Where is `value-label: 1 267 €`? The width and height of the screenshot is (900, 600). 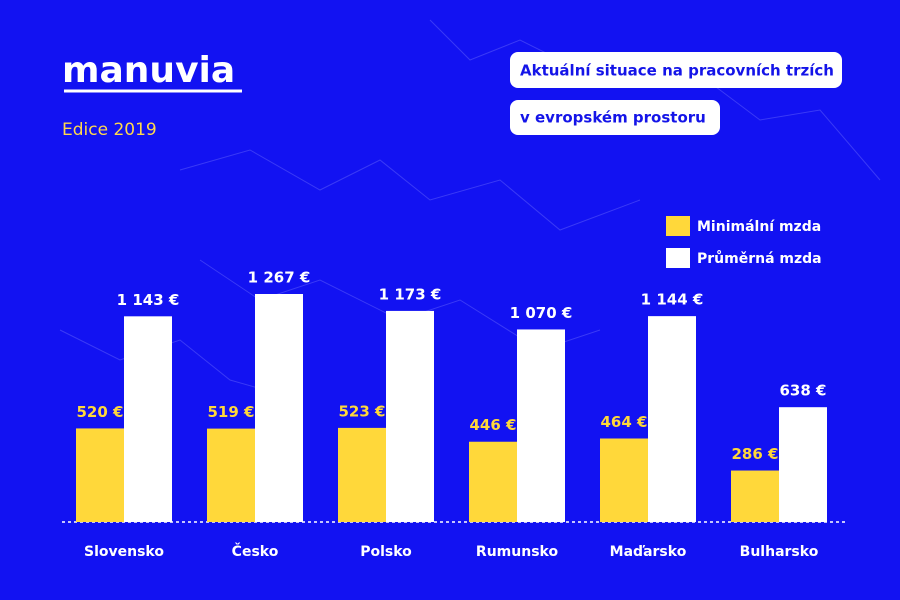
value-label: 1 267 € is located at coordinates (279, 278).